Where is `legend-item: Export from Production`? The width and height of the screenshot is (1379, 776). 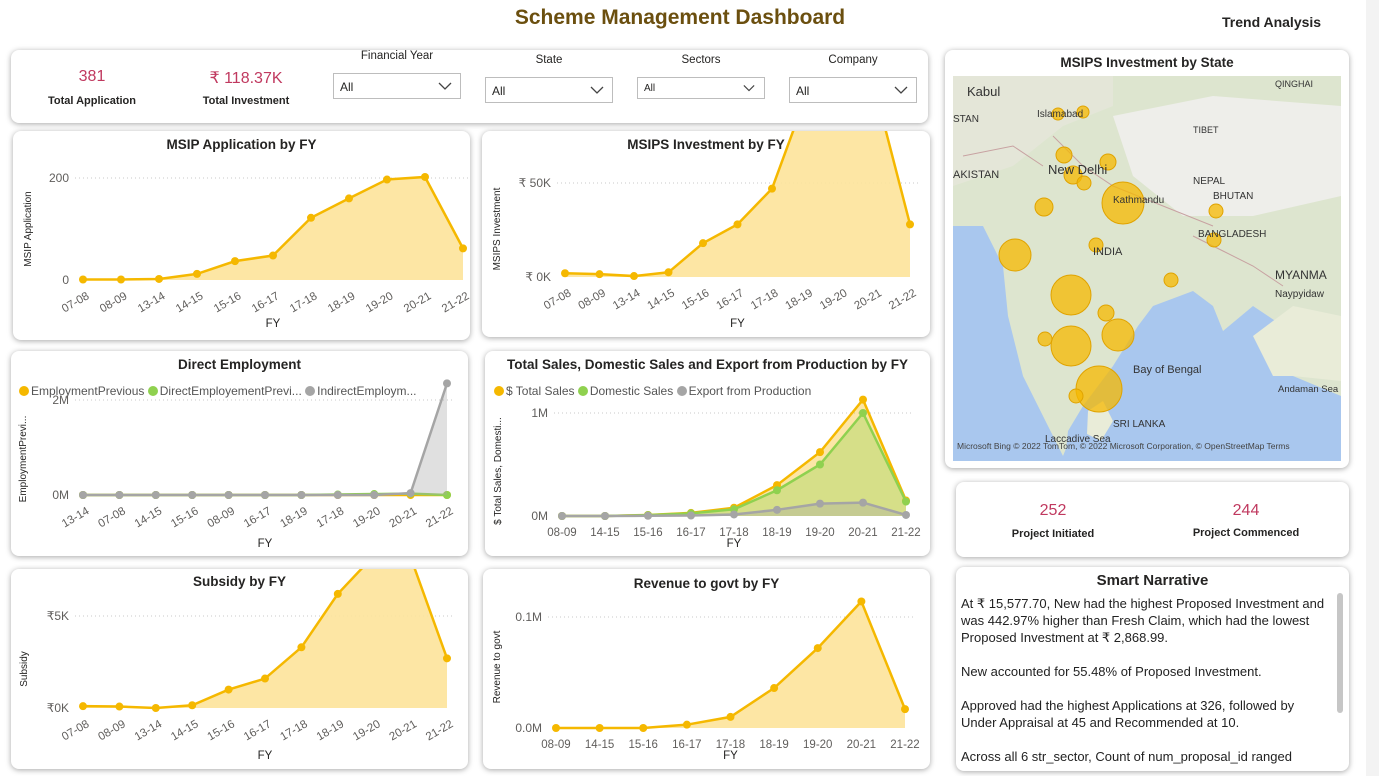
legend-item: Export from Production is located at coordinates (743, 391).